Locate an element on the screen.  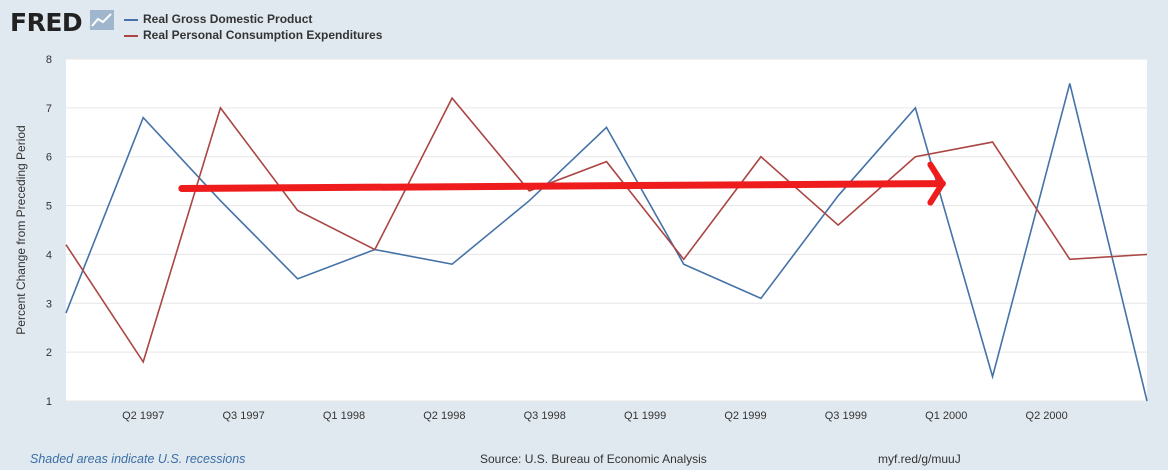
x-tick-label: Q2 1997 is located at coordinates (143, 416).